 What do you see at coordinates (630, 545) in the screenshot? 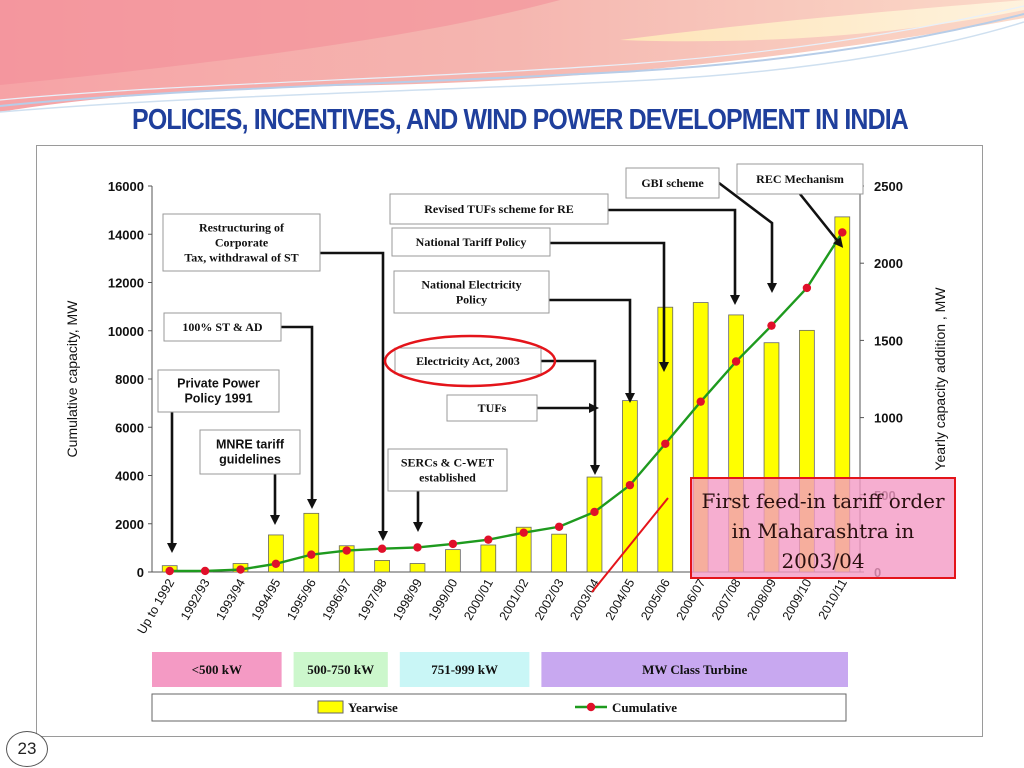
I see `note-pointer-line` at bounding box center [630, 545].